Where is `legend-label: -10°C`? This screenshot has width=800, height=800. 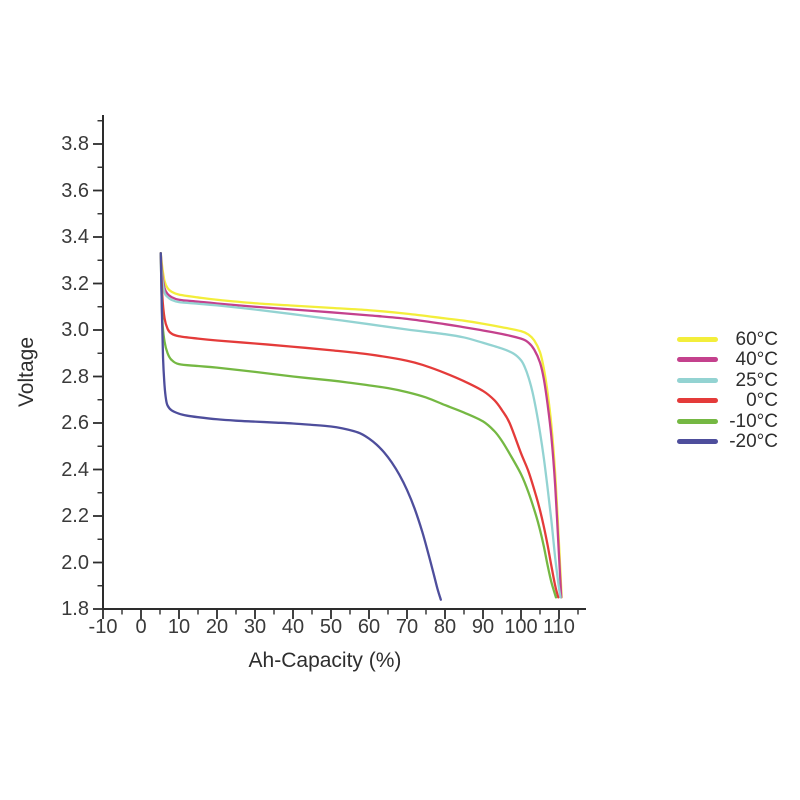 legend-label: -10°C is located at coordinates (753, 421).